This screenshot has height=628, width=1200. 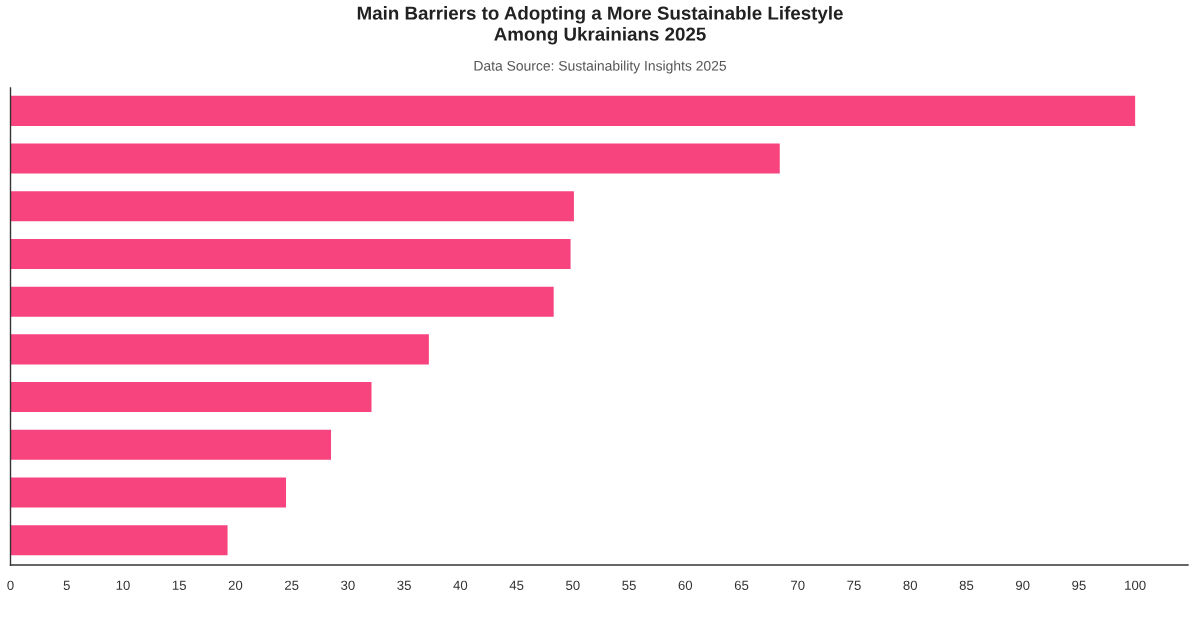 What do you see at coordinates (1022, 585) in the screenshot?
I see `x-tick-label: 90` at bounding box center [1022, 585].